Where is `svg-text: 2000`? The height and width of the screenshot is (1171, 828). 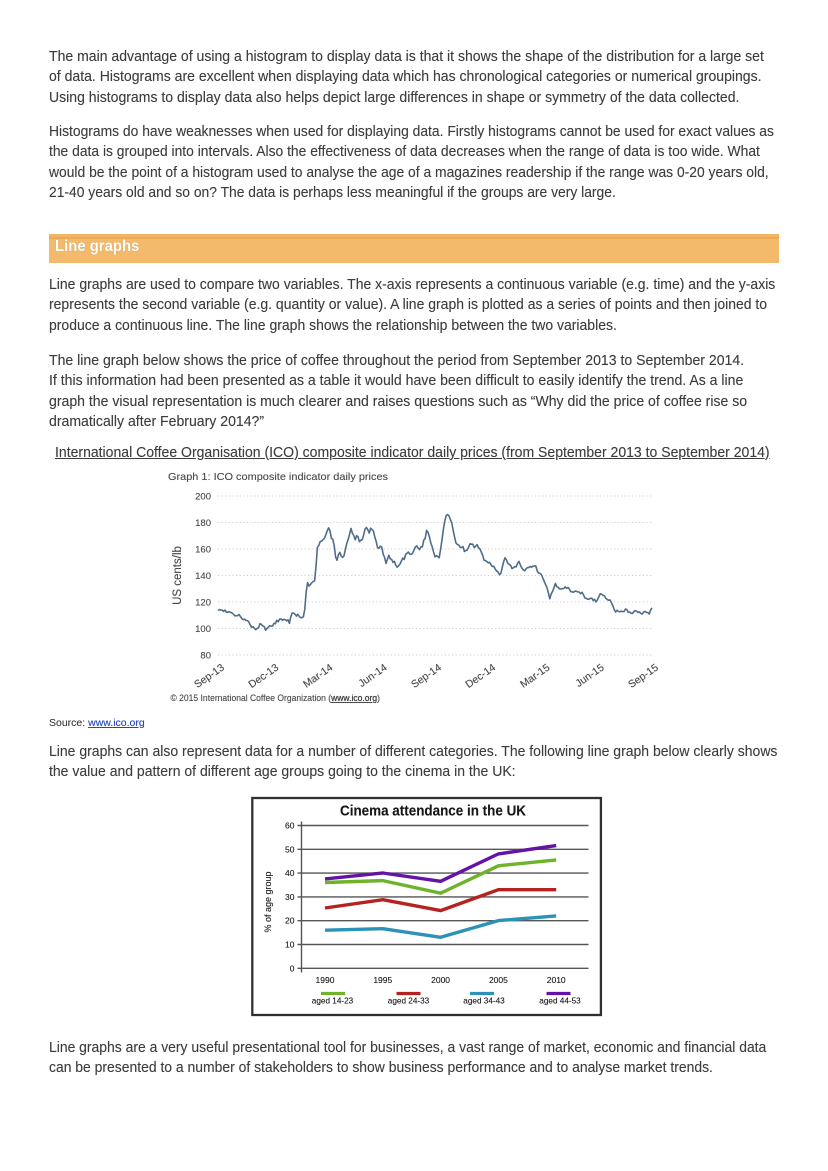 svg-text: 2000 is located at coordinates (440, 980).